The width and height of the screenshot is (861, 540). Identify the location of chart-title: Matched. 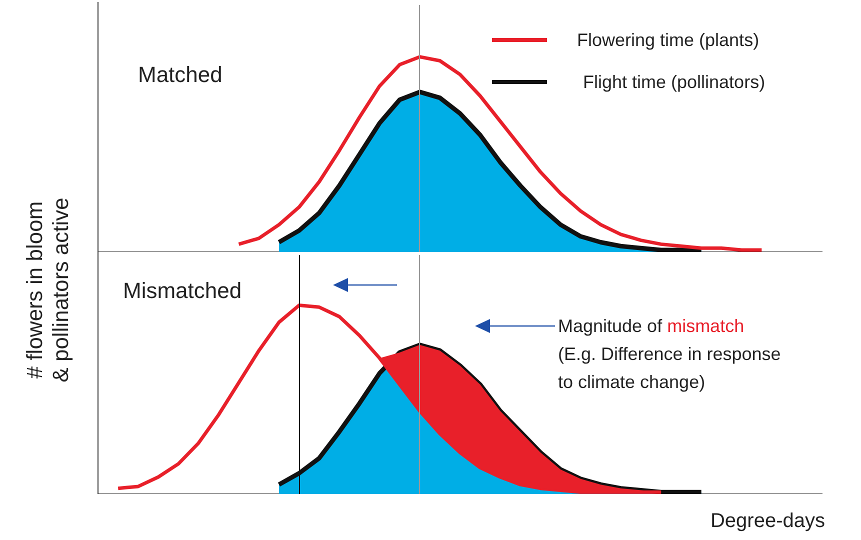
(180, 74).